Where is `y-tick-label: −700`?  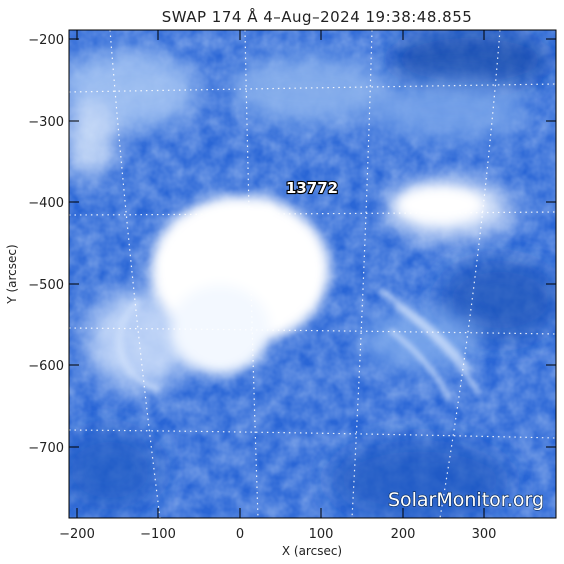 y-tick-label: −700 is located at coordinates (46, 448).